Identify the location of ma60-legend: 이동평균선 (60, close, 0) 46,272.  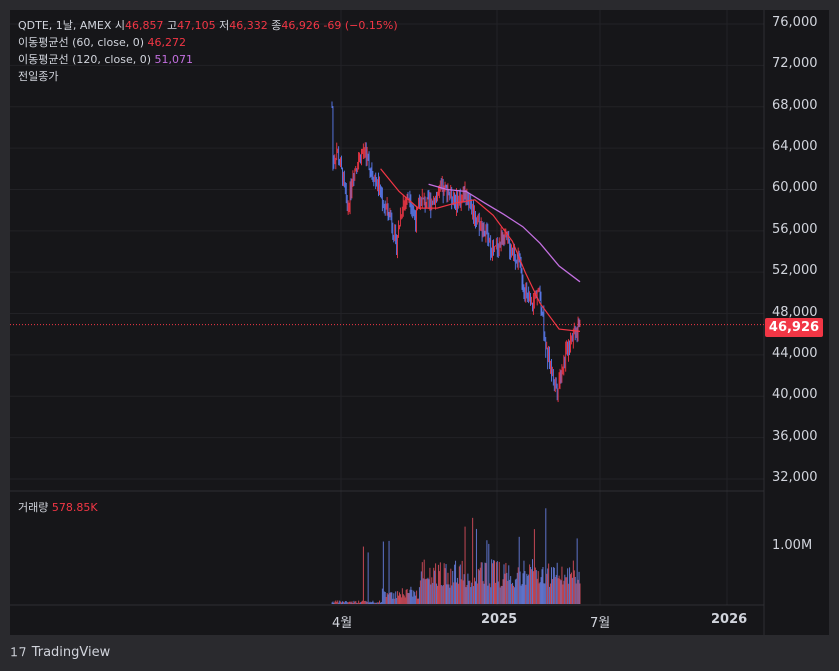
(102, 43).